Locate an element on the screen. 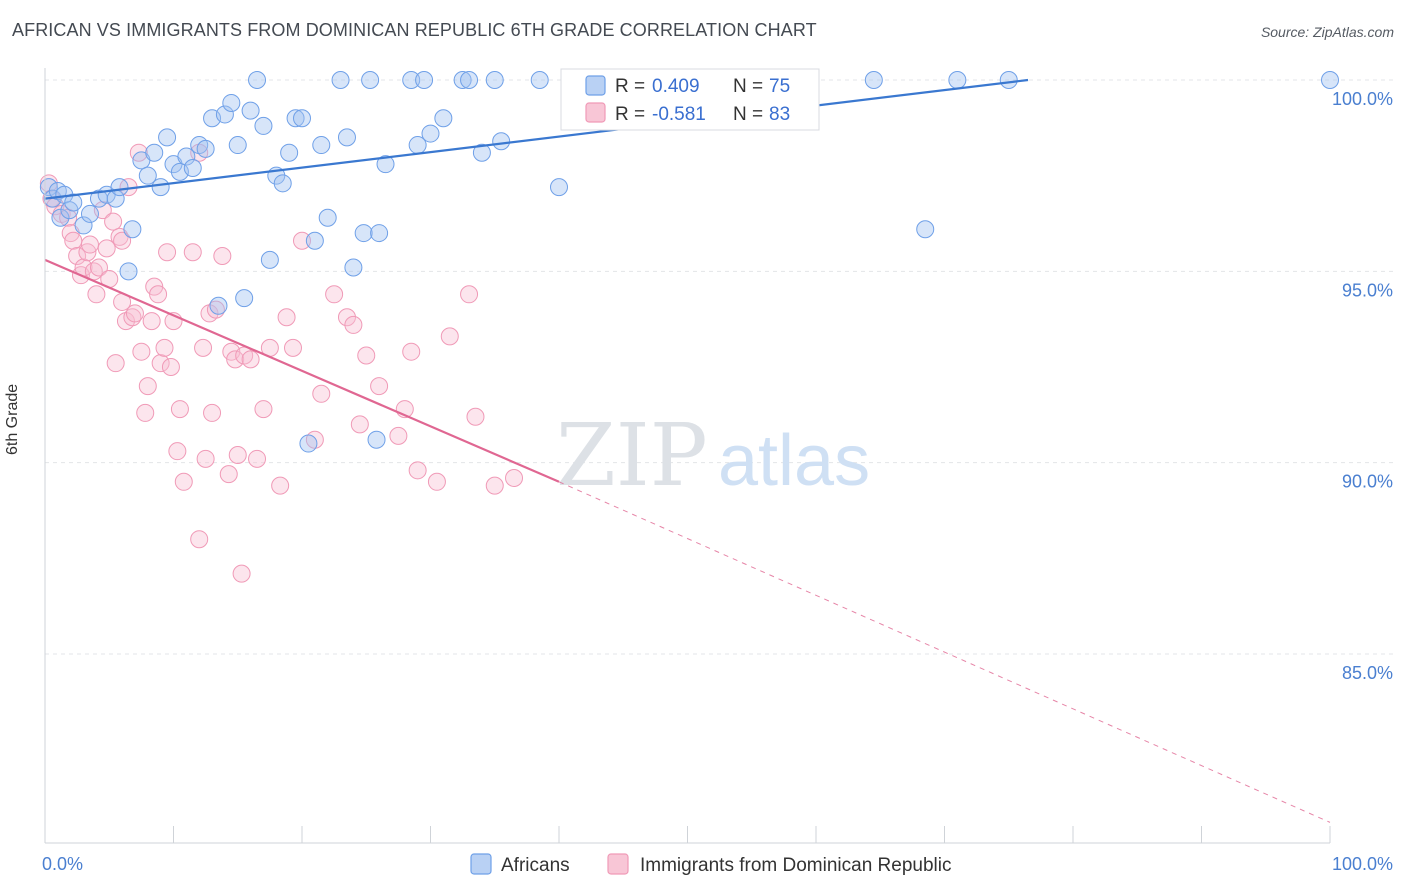 This screenshot has height=892, width=1406. y-tick-label: 95.0% is located at coordinates (1367, 290).